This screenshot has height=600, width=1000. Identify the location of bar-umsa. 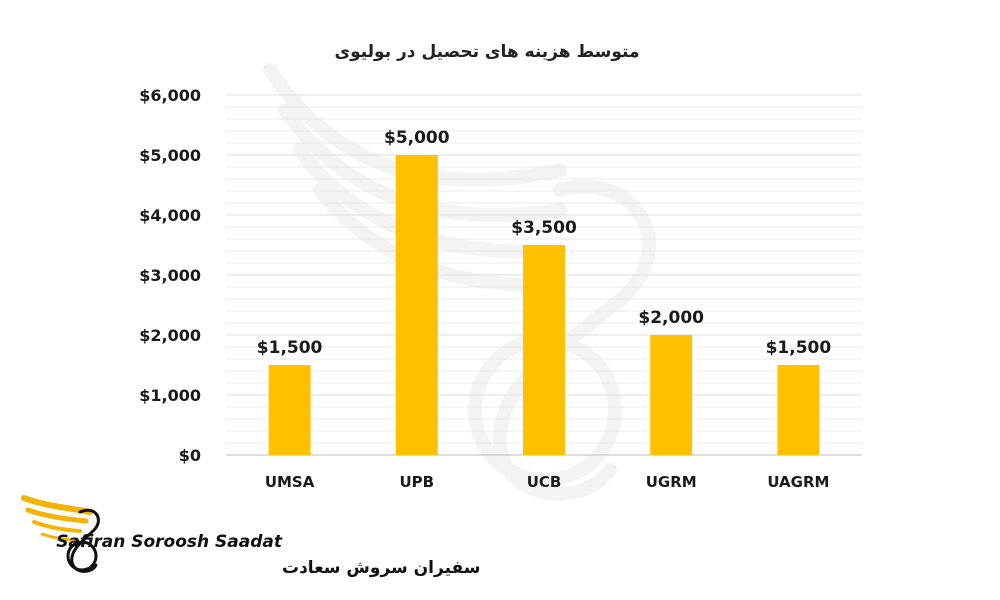
(289, 410).